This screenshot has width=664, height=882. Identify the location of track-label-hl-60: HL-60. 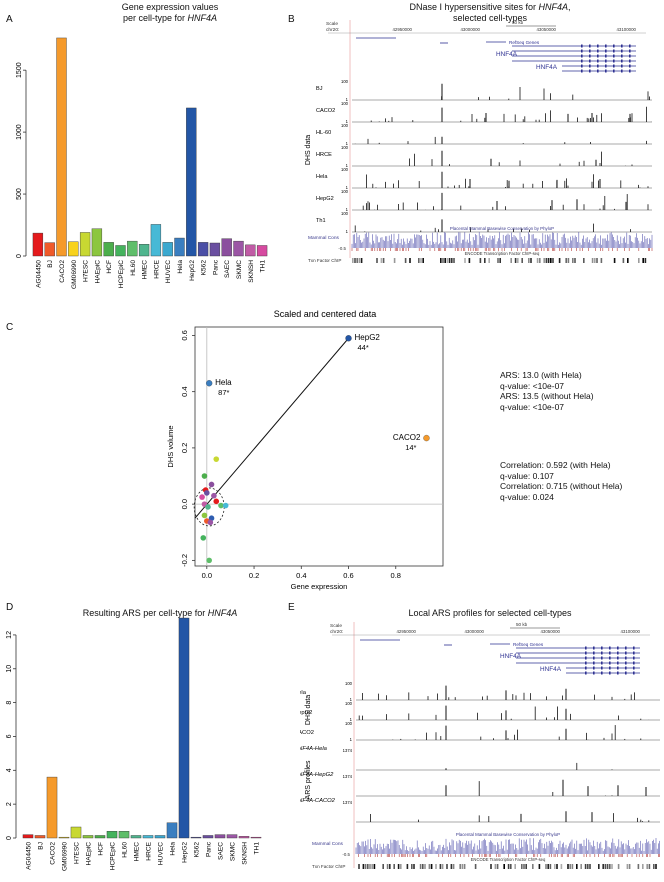
(323, 133).